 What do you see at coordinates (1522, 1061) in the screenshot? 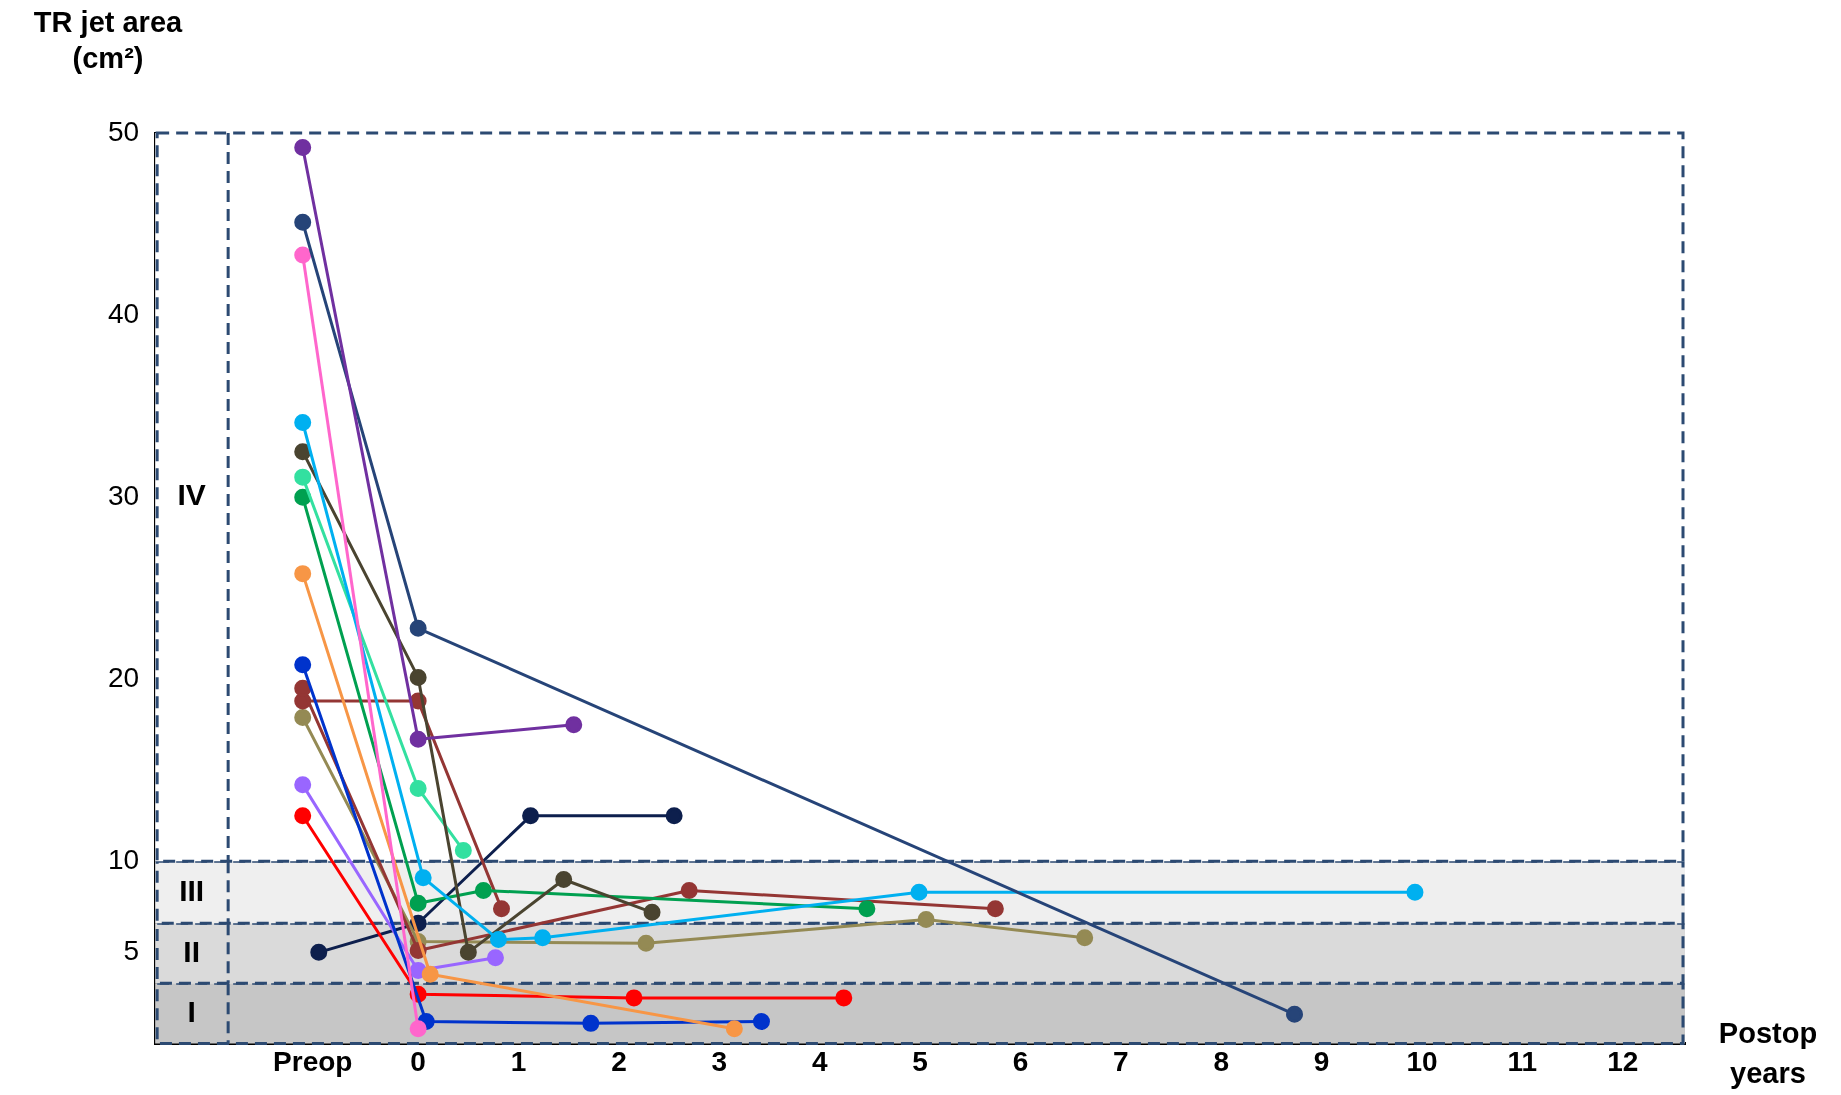
I see `x-tick-label: 11` at bounding box center [1522, 1061].